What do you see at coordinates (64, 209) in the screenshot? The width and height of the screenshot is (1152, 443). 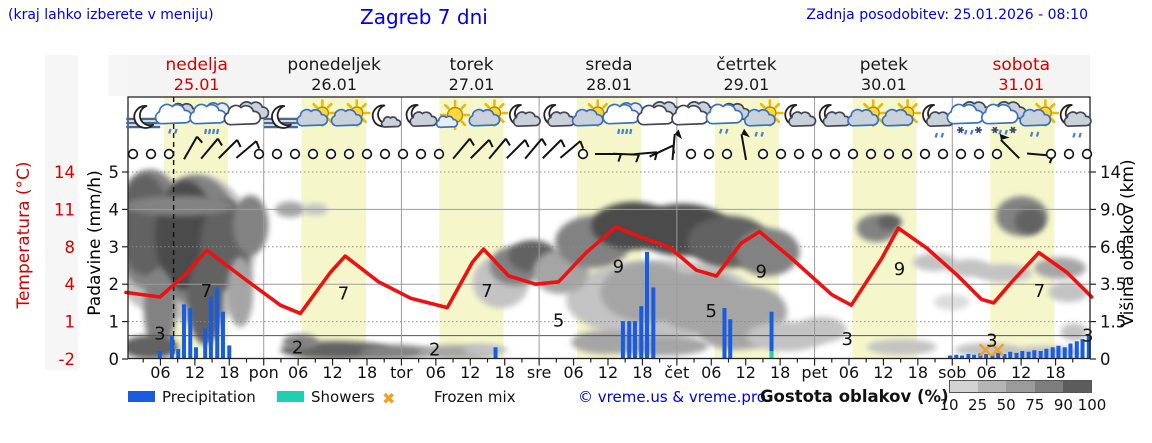 I see `svg-text: 11` at bounding box center [64, 209].